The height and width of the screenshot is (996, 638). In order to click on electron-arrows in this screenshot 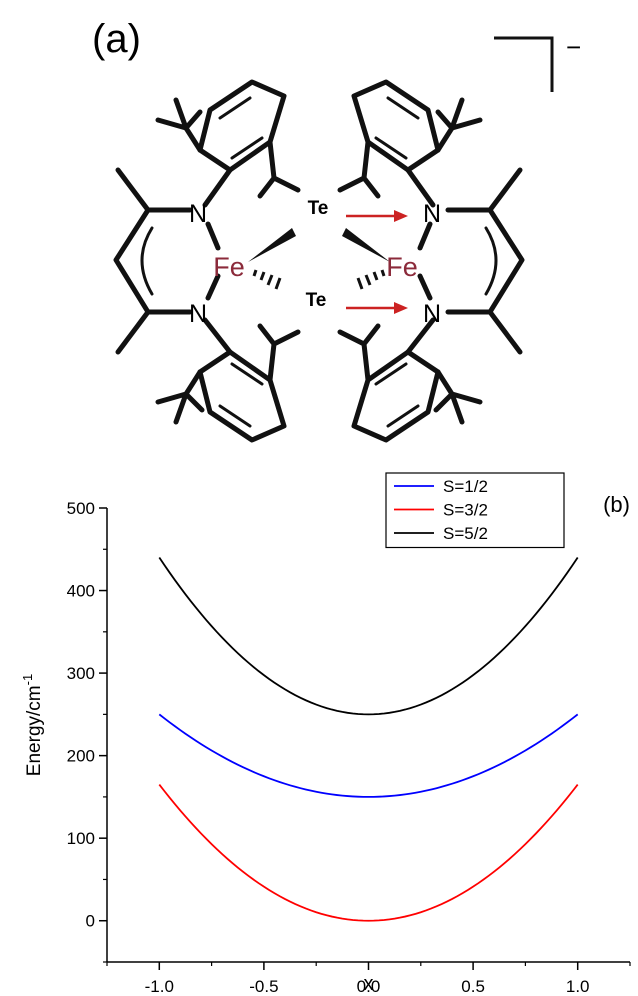, I will do `click(377, 262)`.